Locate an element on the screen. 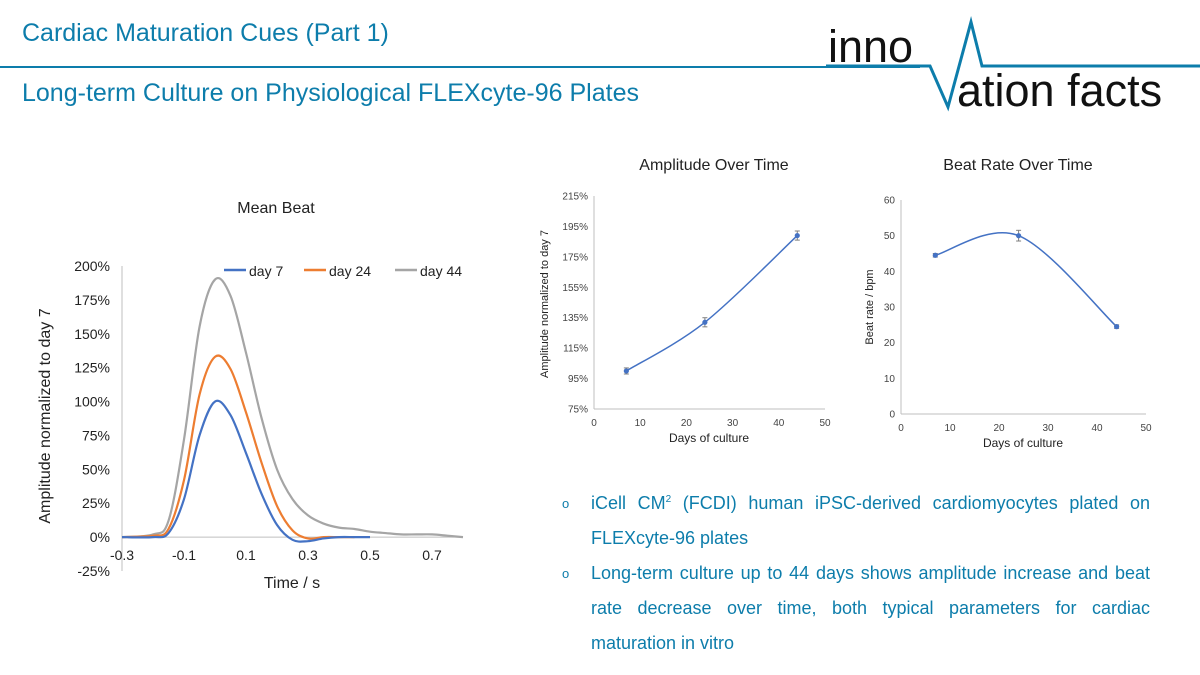 Image resolution: width=1200 pixels, height=675 pixels. legend-label: day 44 is located at coordinates (441, 271).